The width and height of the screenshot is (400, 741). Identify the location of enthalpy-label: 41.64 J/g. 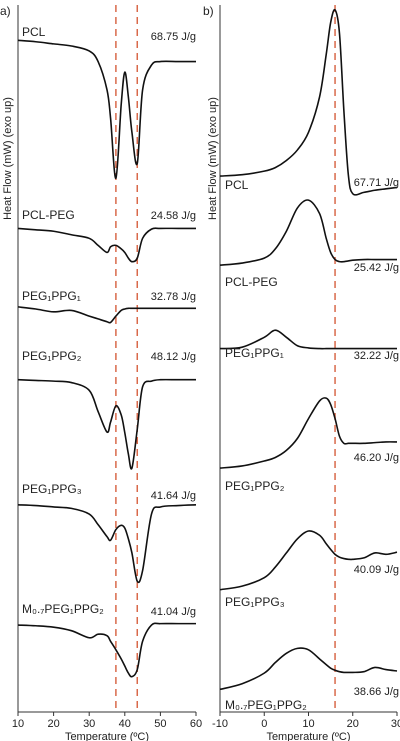
(173, 496).